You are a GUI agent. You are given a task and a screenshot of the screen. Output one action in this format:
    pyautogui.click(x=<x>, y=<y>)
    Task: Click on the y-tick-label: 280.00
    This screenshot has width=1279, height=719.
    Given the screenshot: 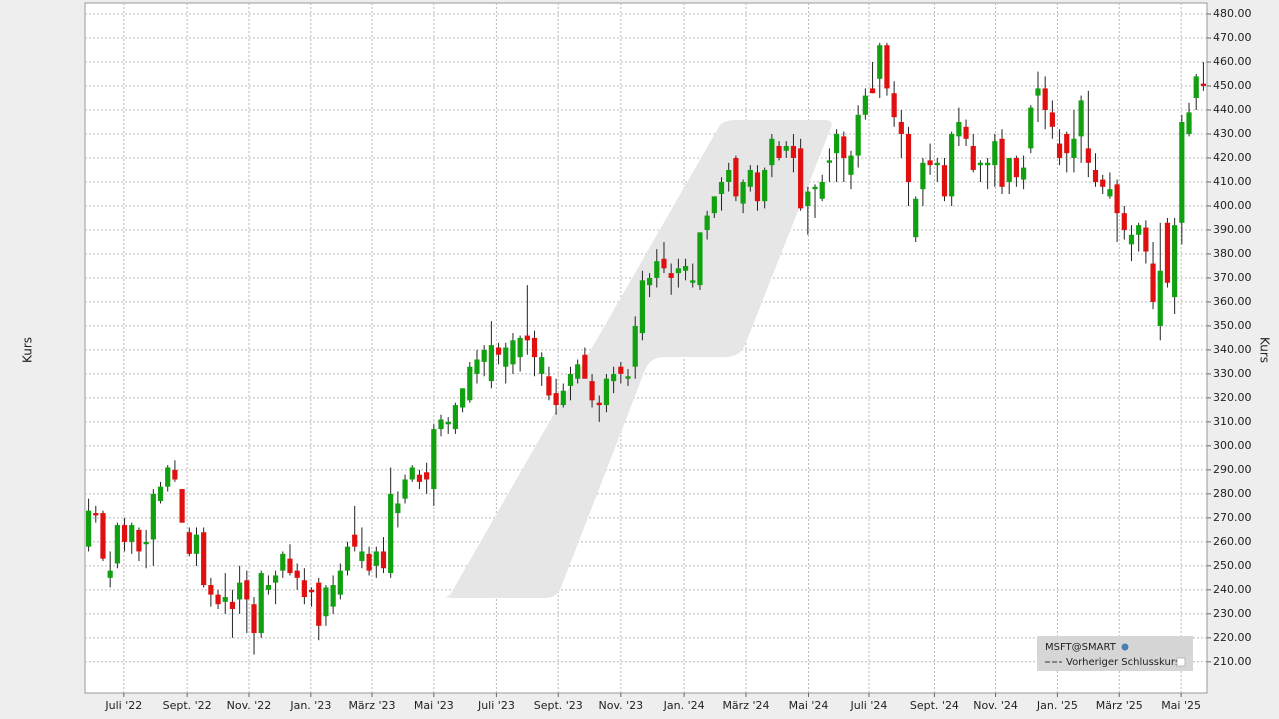 What is the action you would take?
    pyautogui.click(x=1232, y=493)
    